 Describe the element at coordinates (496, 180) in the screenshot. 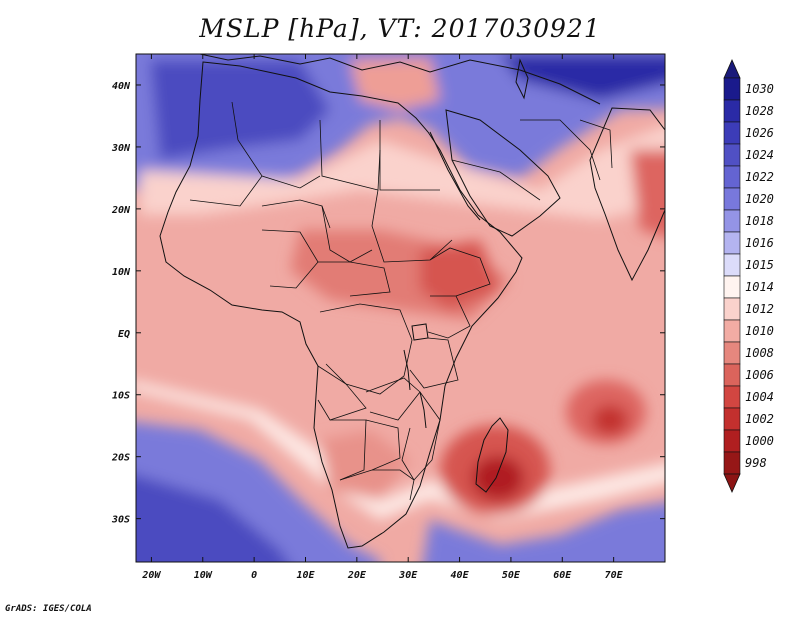

I see `border-saudi` at that location.